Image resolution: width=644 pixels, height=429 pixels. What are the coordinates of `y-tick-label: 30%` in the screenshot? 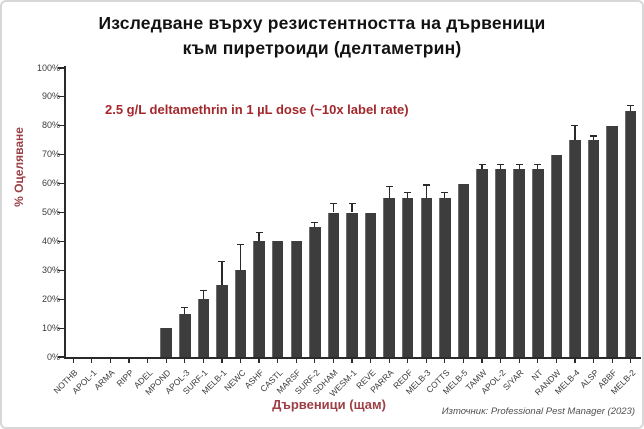 It's located at (50, 269).